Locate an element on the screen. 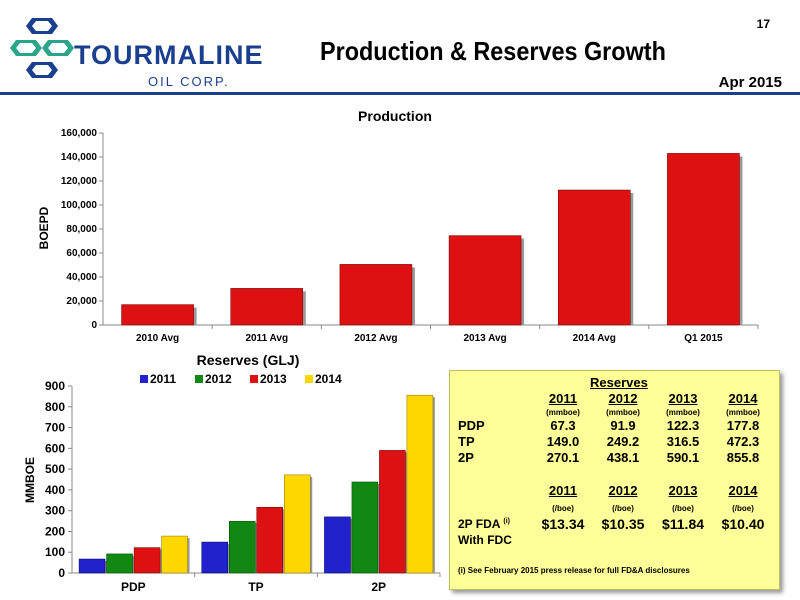 This screenshot has width=800, height=600. reserves-year-header: 2011 is located at coordinates (563, 398).